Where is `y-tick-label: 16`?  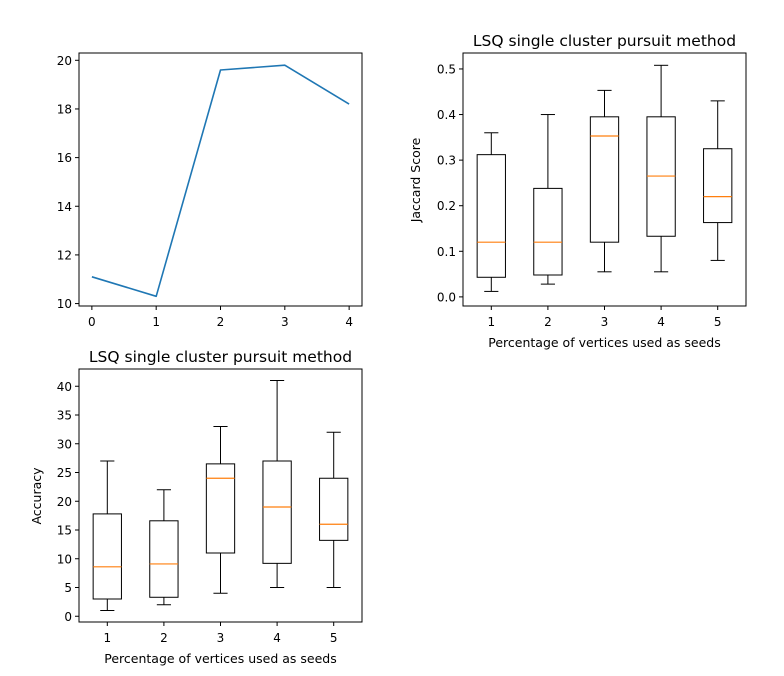 y-tick-label: 16 is located at coordinates (64, 158).